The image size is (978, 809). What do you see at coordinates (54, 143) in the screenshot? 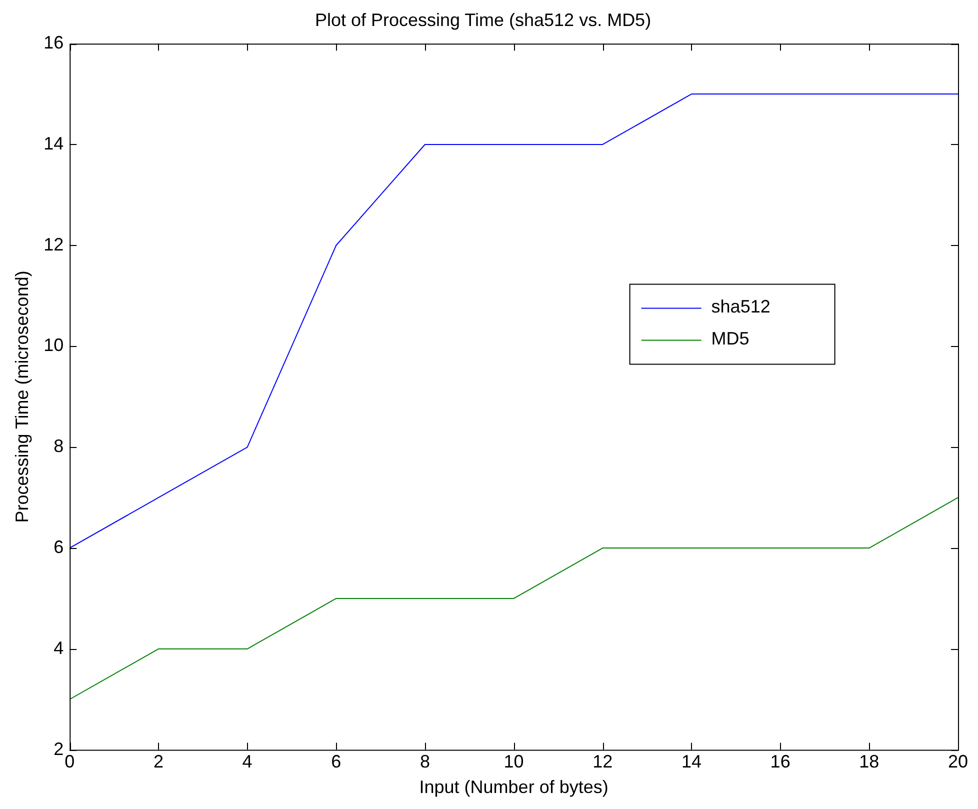
I see `y-tick-label: 14` at bounding box center [54, 143].